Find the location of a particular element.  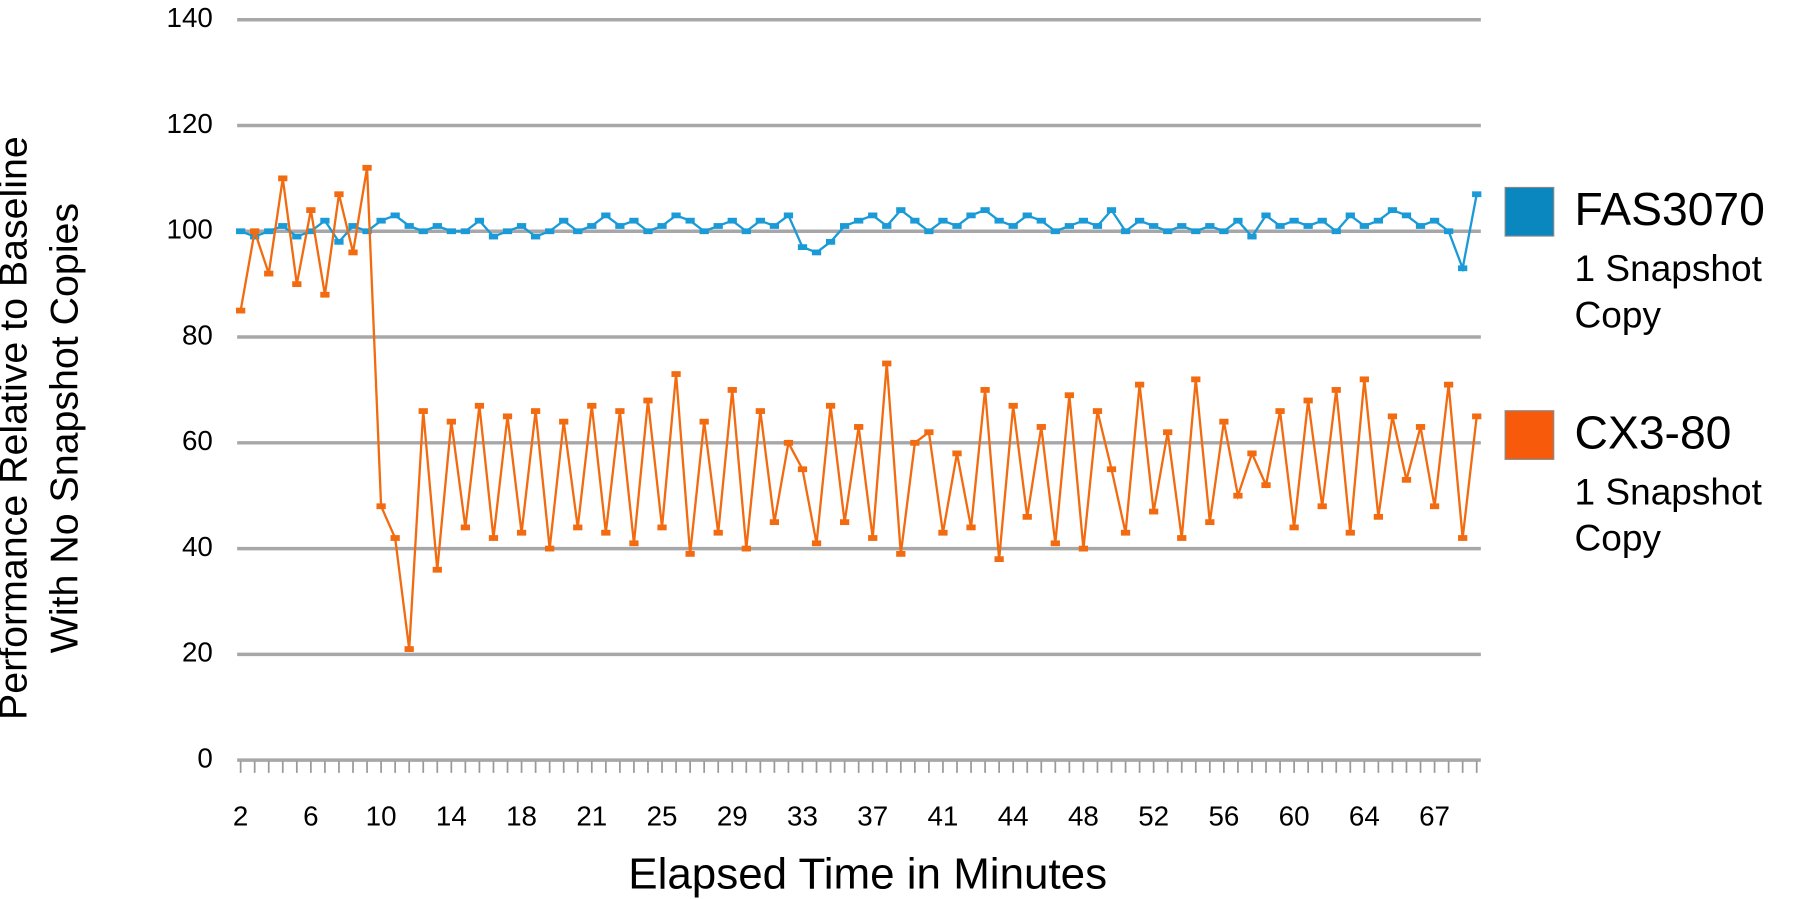

legend-swatch is located at coordinates (1529, 211).